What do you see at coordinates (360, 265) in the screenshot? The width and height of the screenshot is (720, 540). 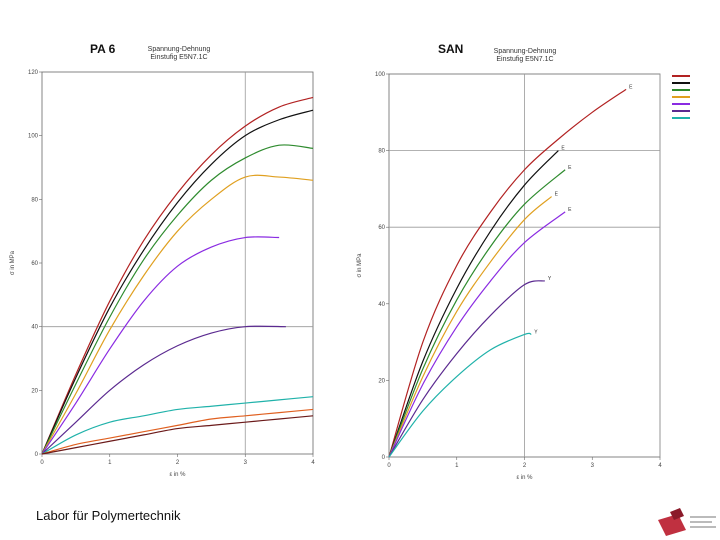 I see `san-y-axis-label: σ in MPa` at bounding box center [360, 265].